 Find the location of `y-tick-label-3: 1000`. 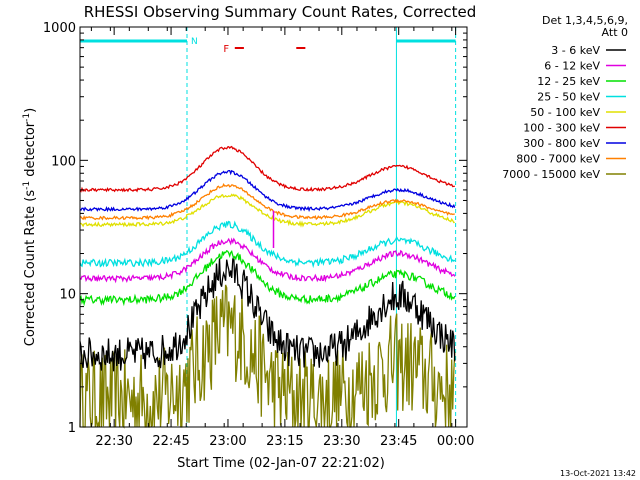

y-tick-label-3: 1000 is located at coordinates (59, 28).